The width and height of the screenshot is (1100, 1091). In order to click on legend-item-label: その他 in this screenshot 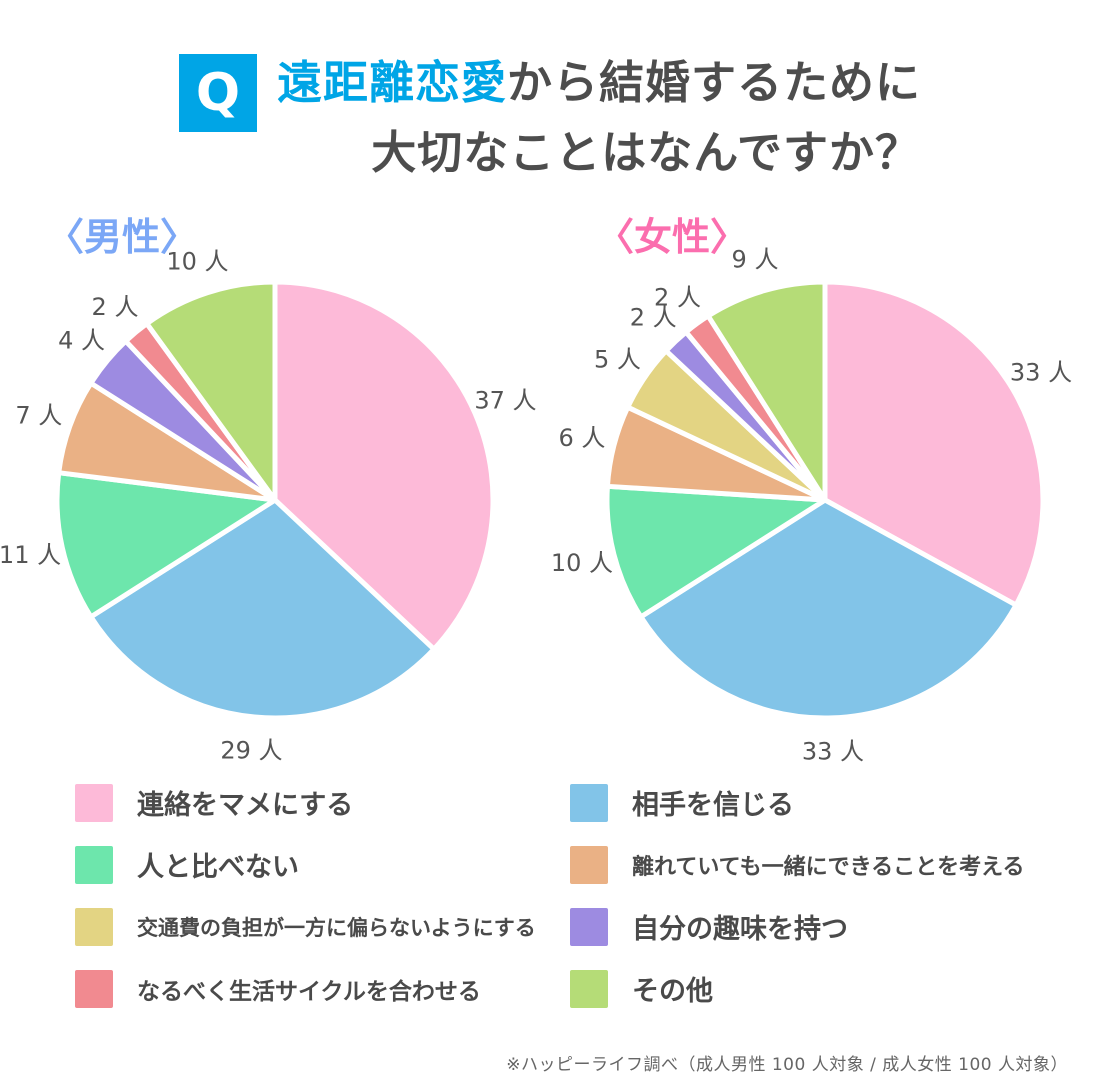, I will do `click(672, 991)`.